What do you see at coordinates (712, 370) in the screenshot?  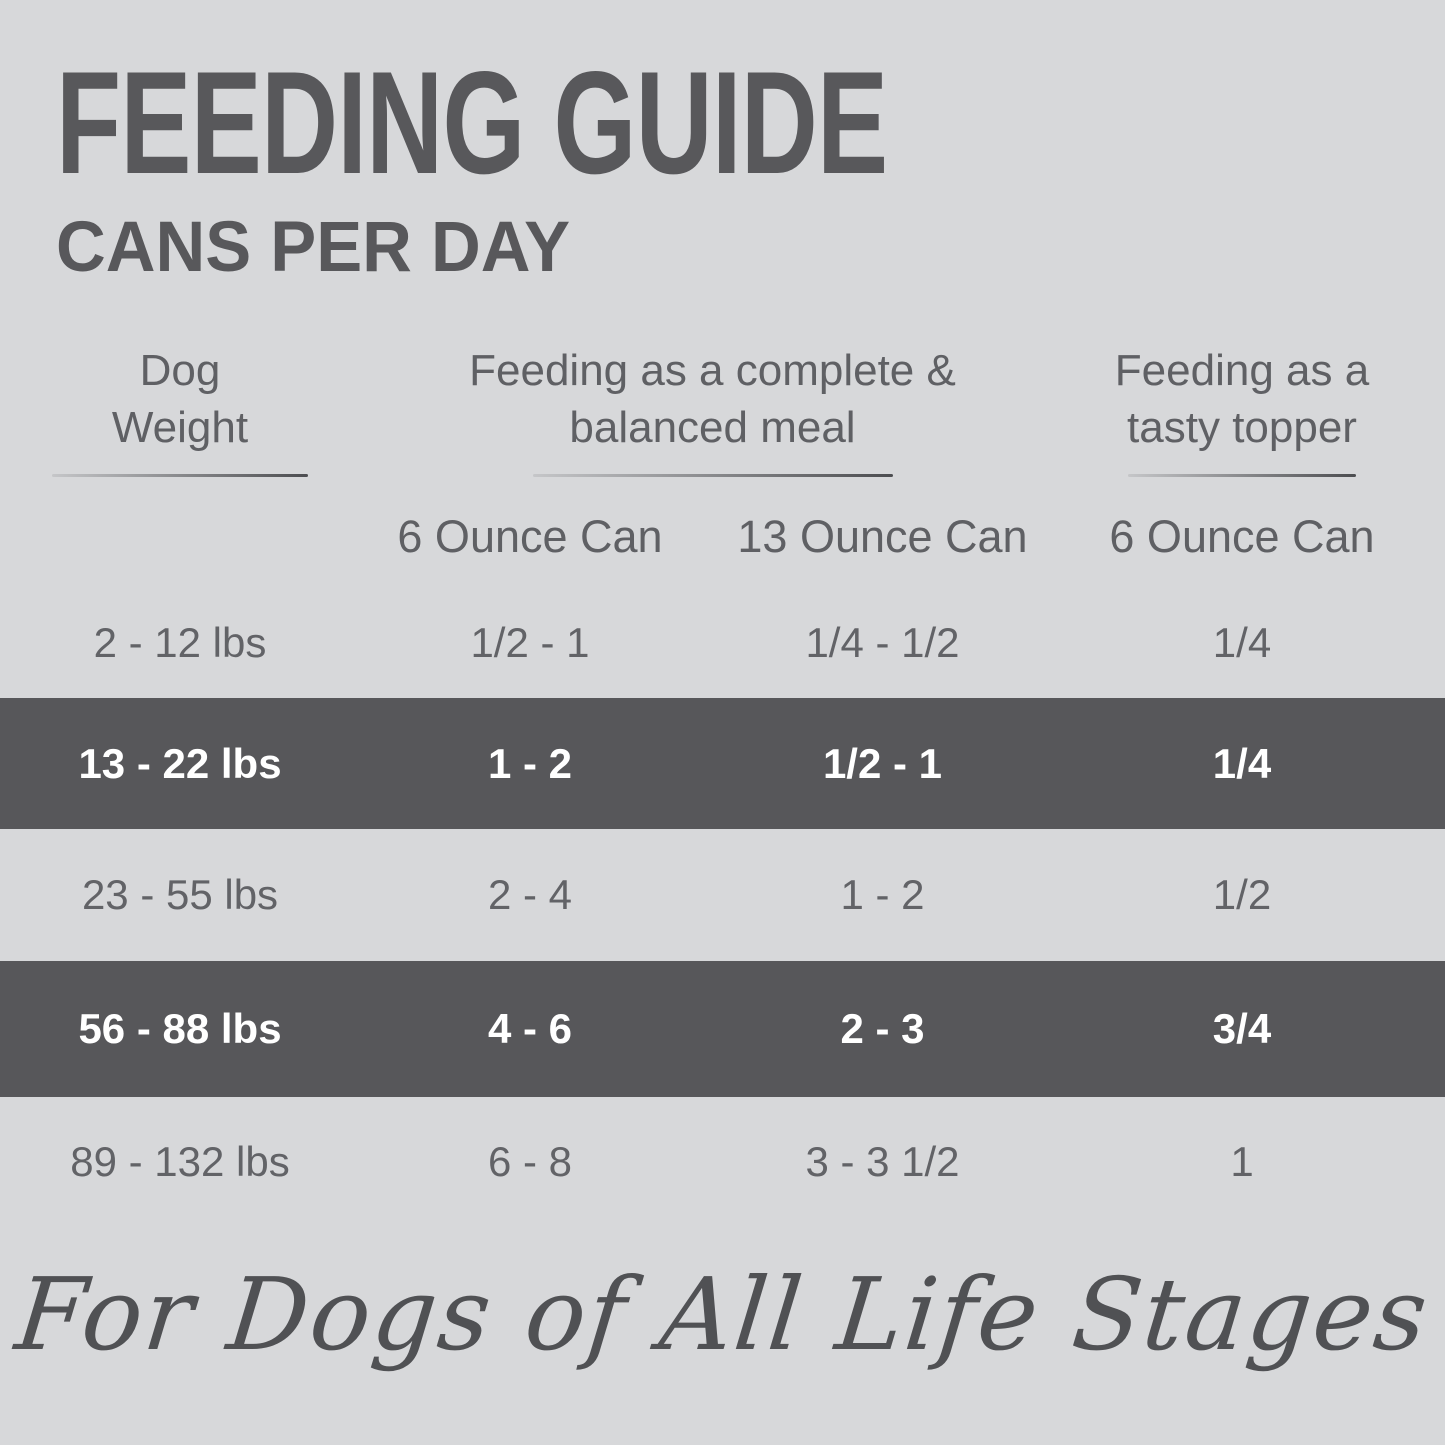 I see `column-header-line: Feeding as a complete &` at bounding box center [712, 370].